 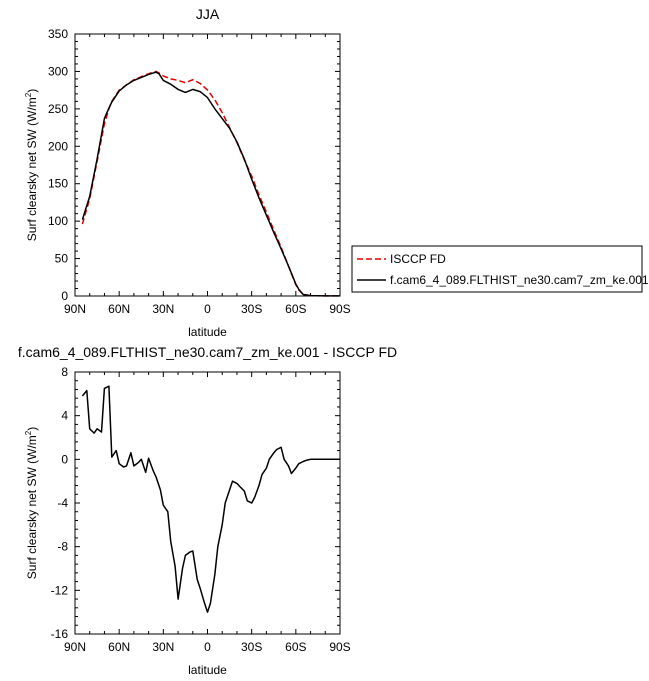 What do you see at coordinates (75, 309) in the screenshot?
I see `top-x-tick-label: 90N` at bounding box center [75, 309].